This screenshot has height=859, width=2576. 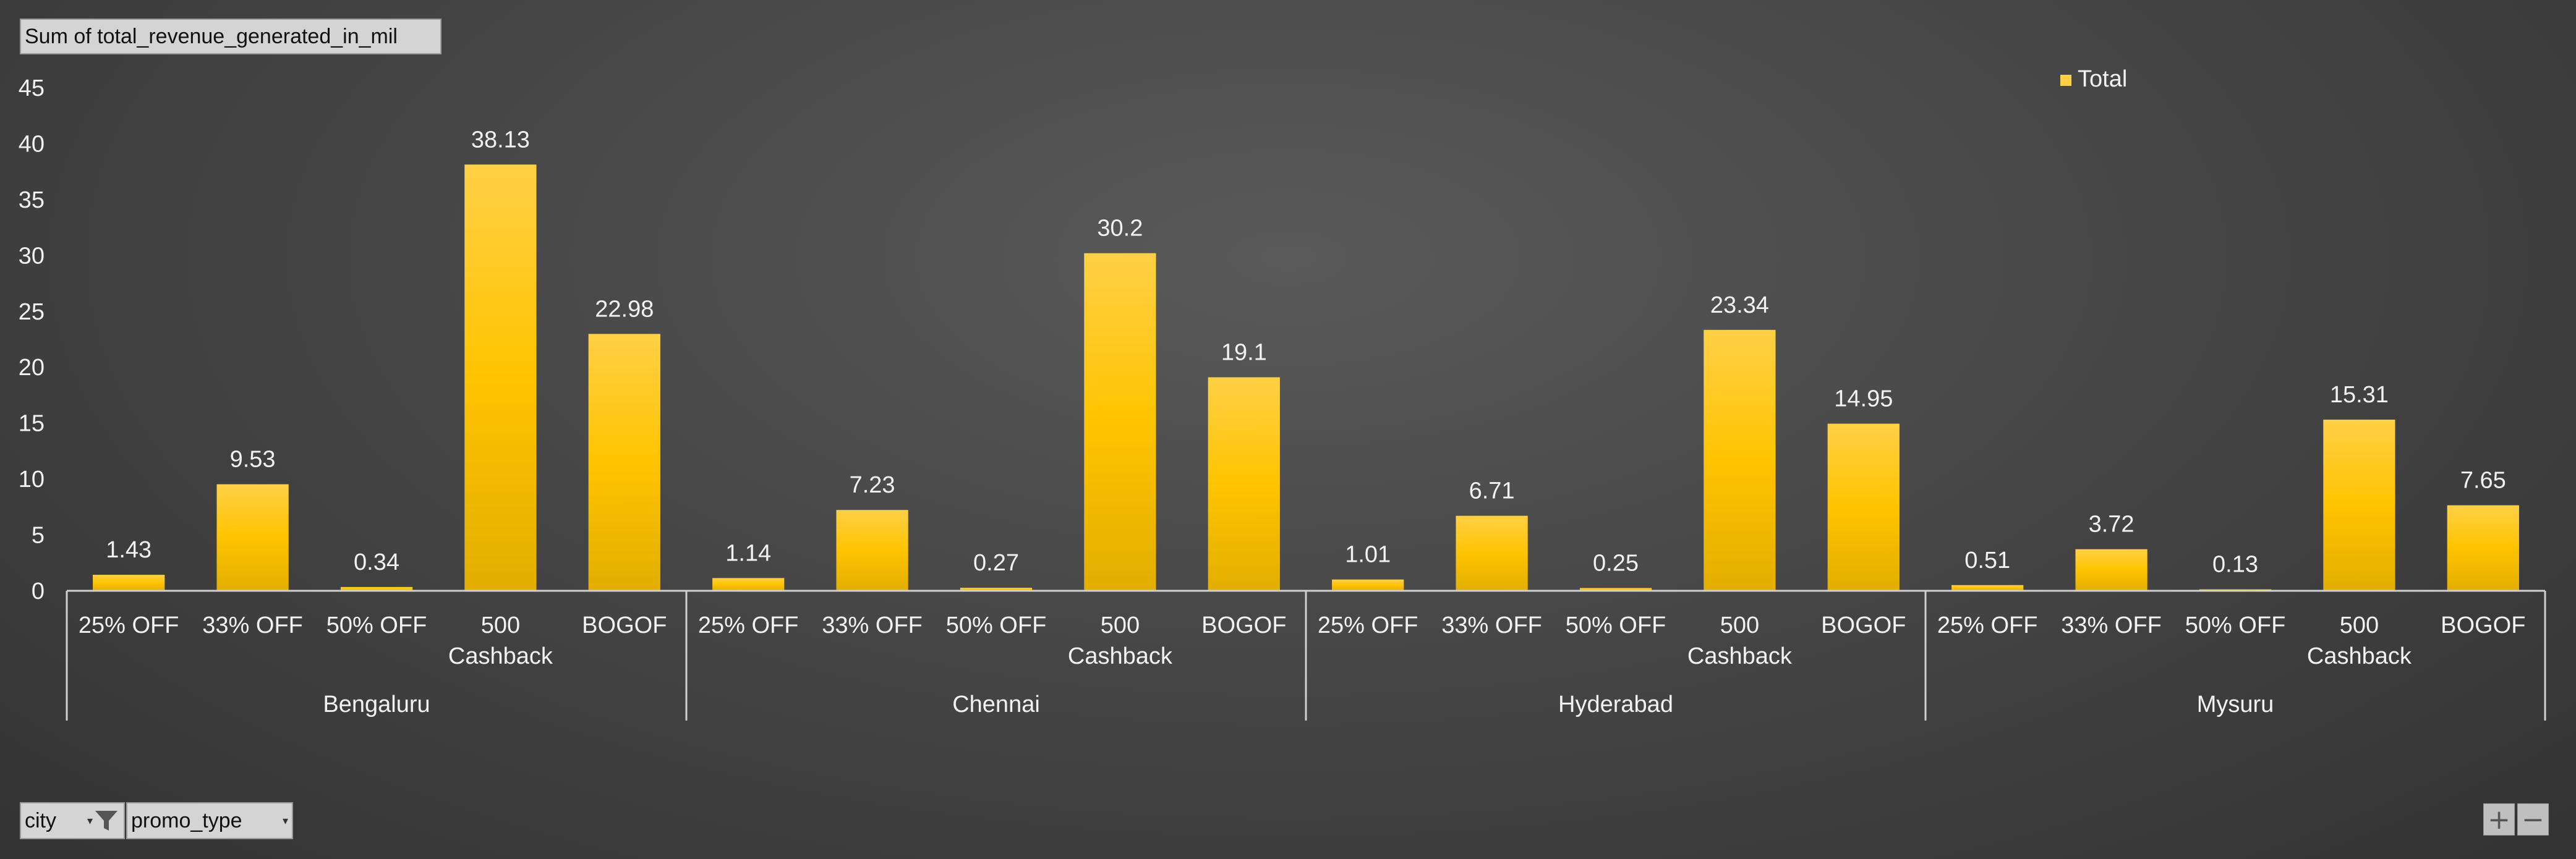 I want to click on data-label: 7.23, so click(x=872, y=485).